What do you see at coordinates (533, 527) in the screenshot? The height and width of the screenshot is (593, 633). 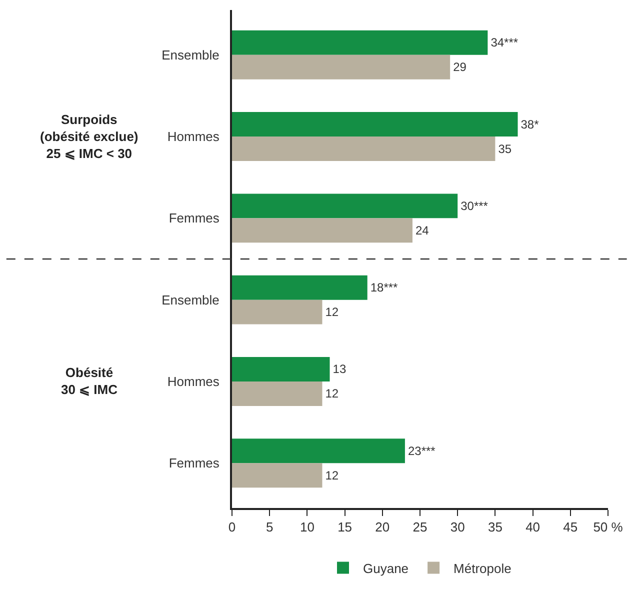 I see `x-tick-label: 40` at bounding box center [533, 527].